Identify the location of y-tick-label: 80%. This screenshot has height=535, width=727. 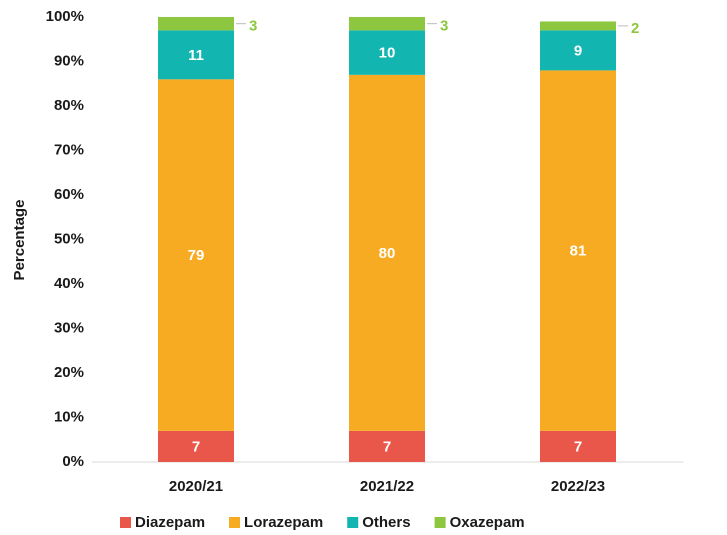
(69, 105).